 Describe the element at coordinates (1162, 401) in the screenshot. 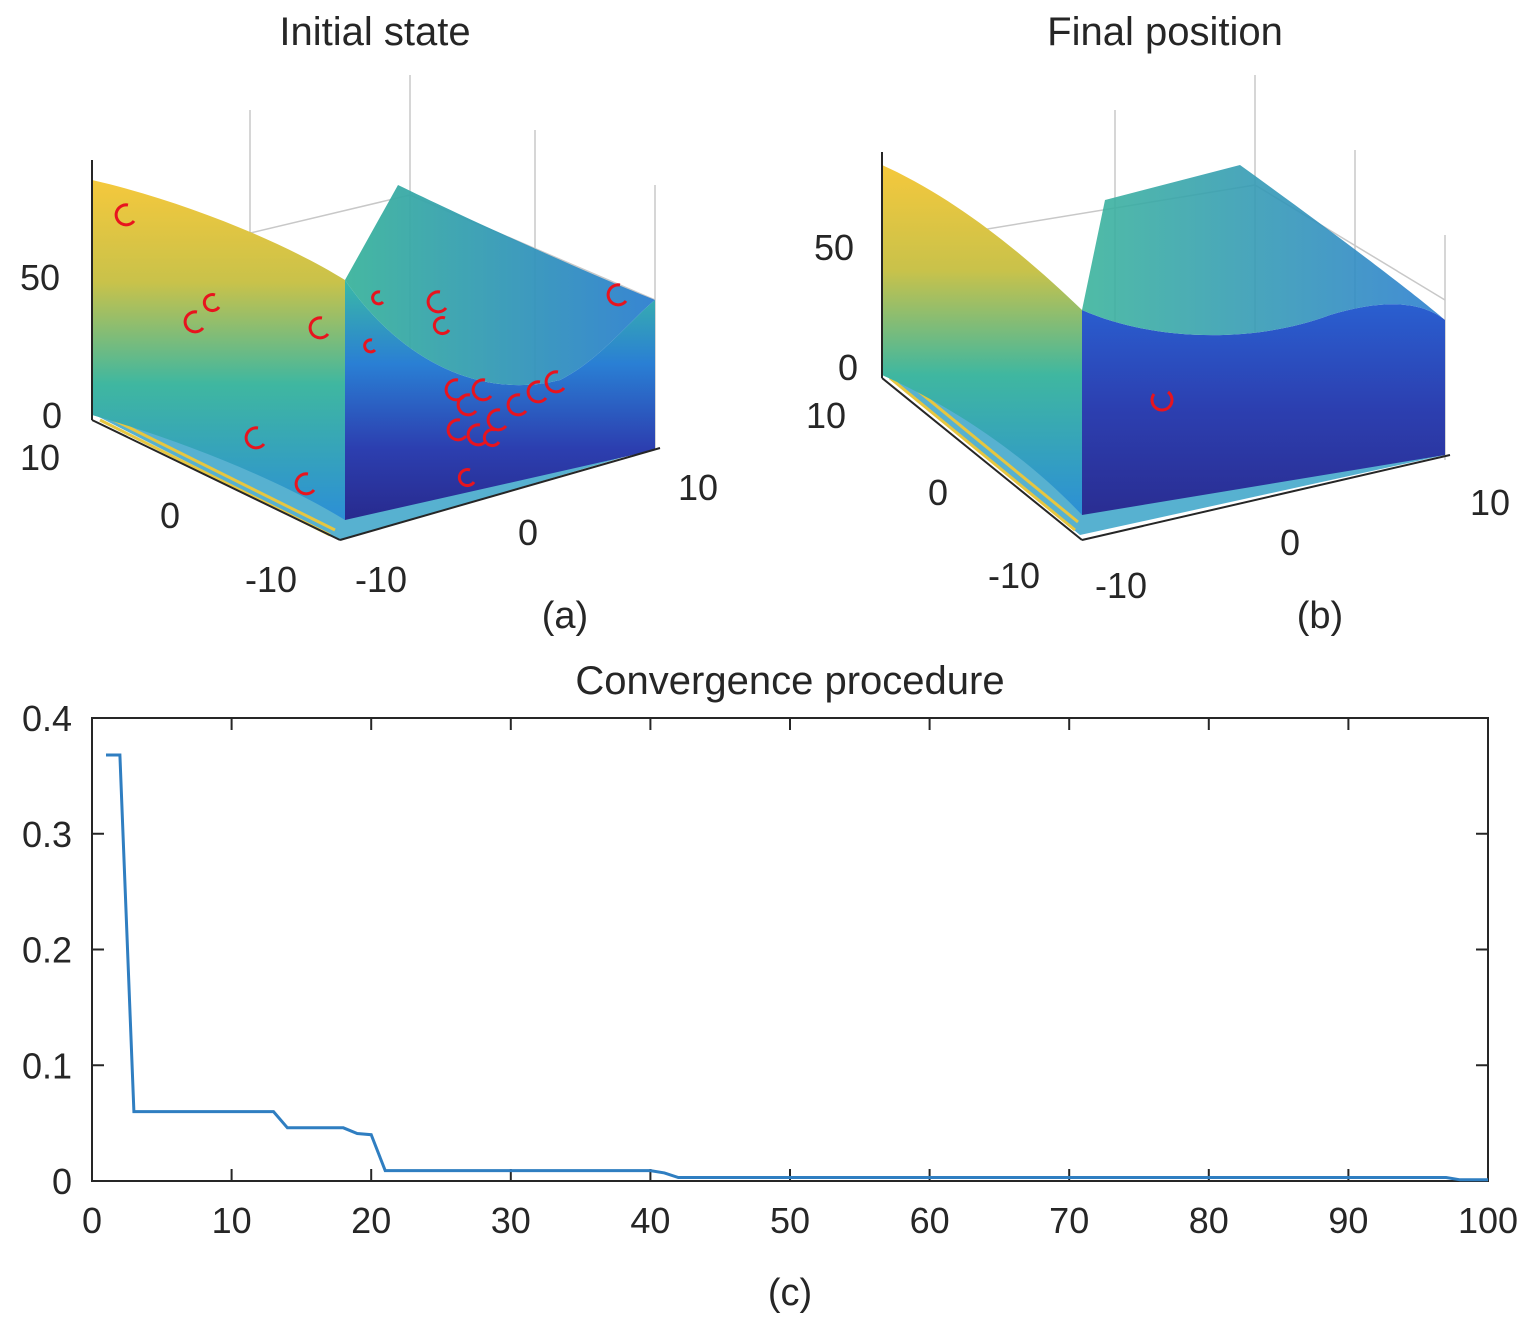

I see `particle-b` at that location.